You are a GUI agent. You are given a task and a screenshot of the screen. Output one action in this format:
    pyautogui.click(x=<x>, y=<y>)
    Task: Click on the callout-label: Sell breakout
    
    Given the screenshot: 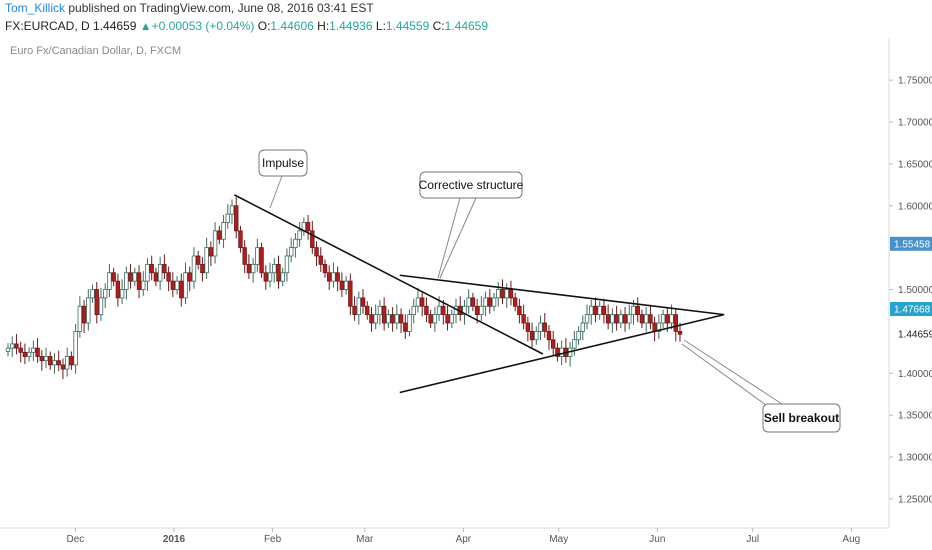 What is the action you would take?
    pyautogui.click(x=801, y=418)
    